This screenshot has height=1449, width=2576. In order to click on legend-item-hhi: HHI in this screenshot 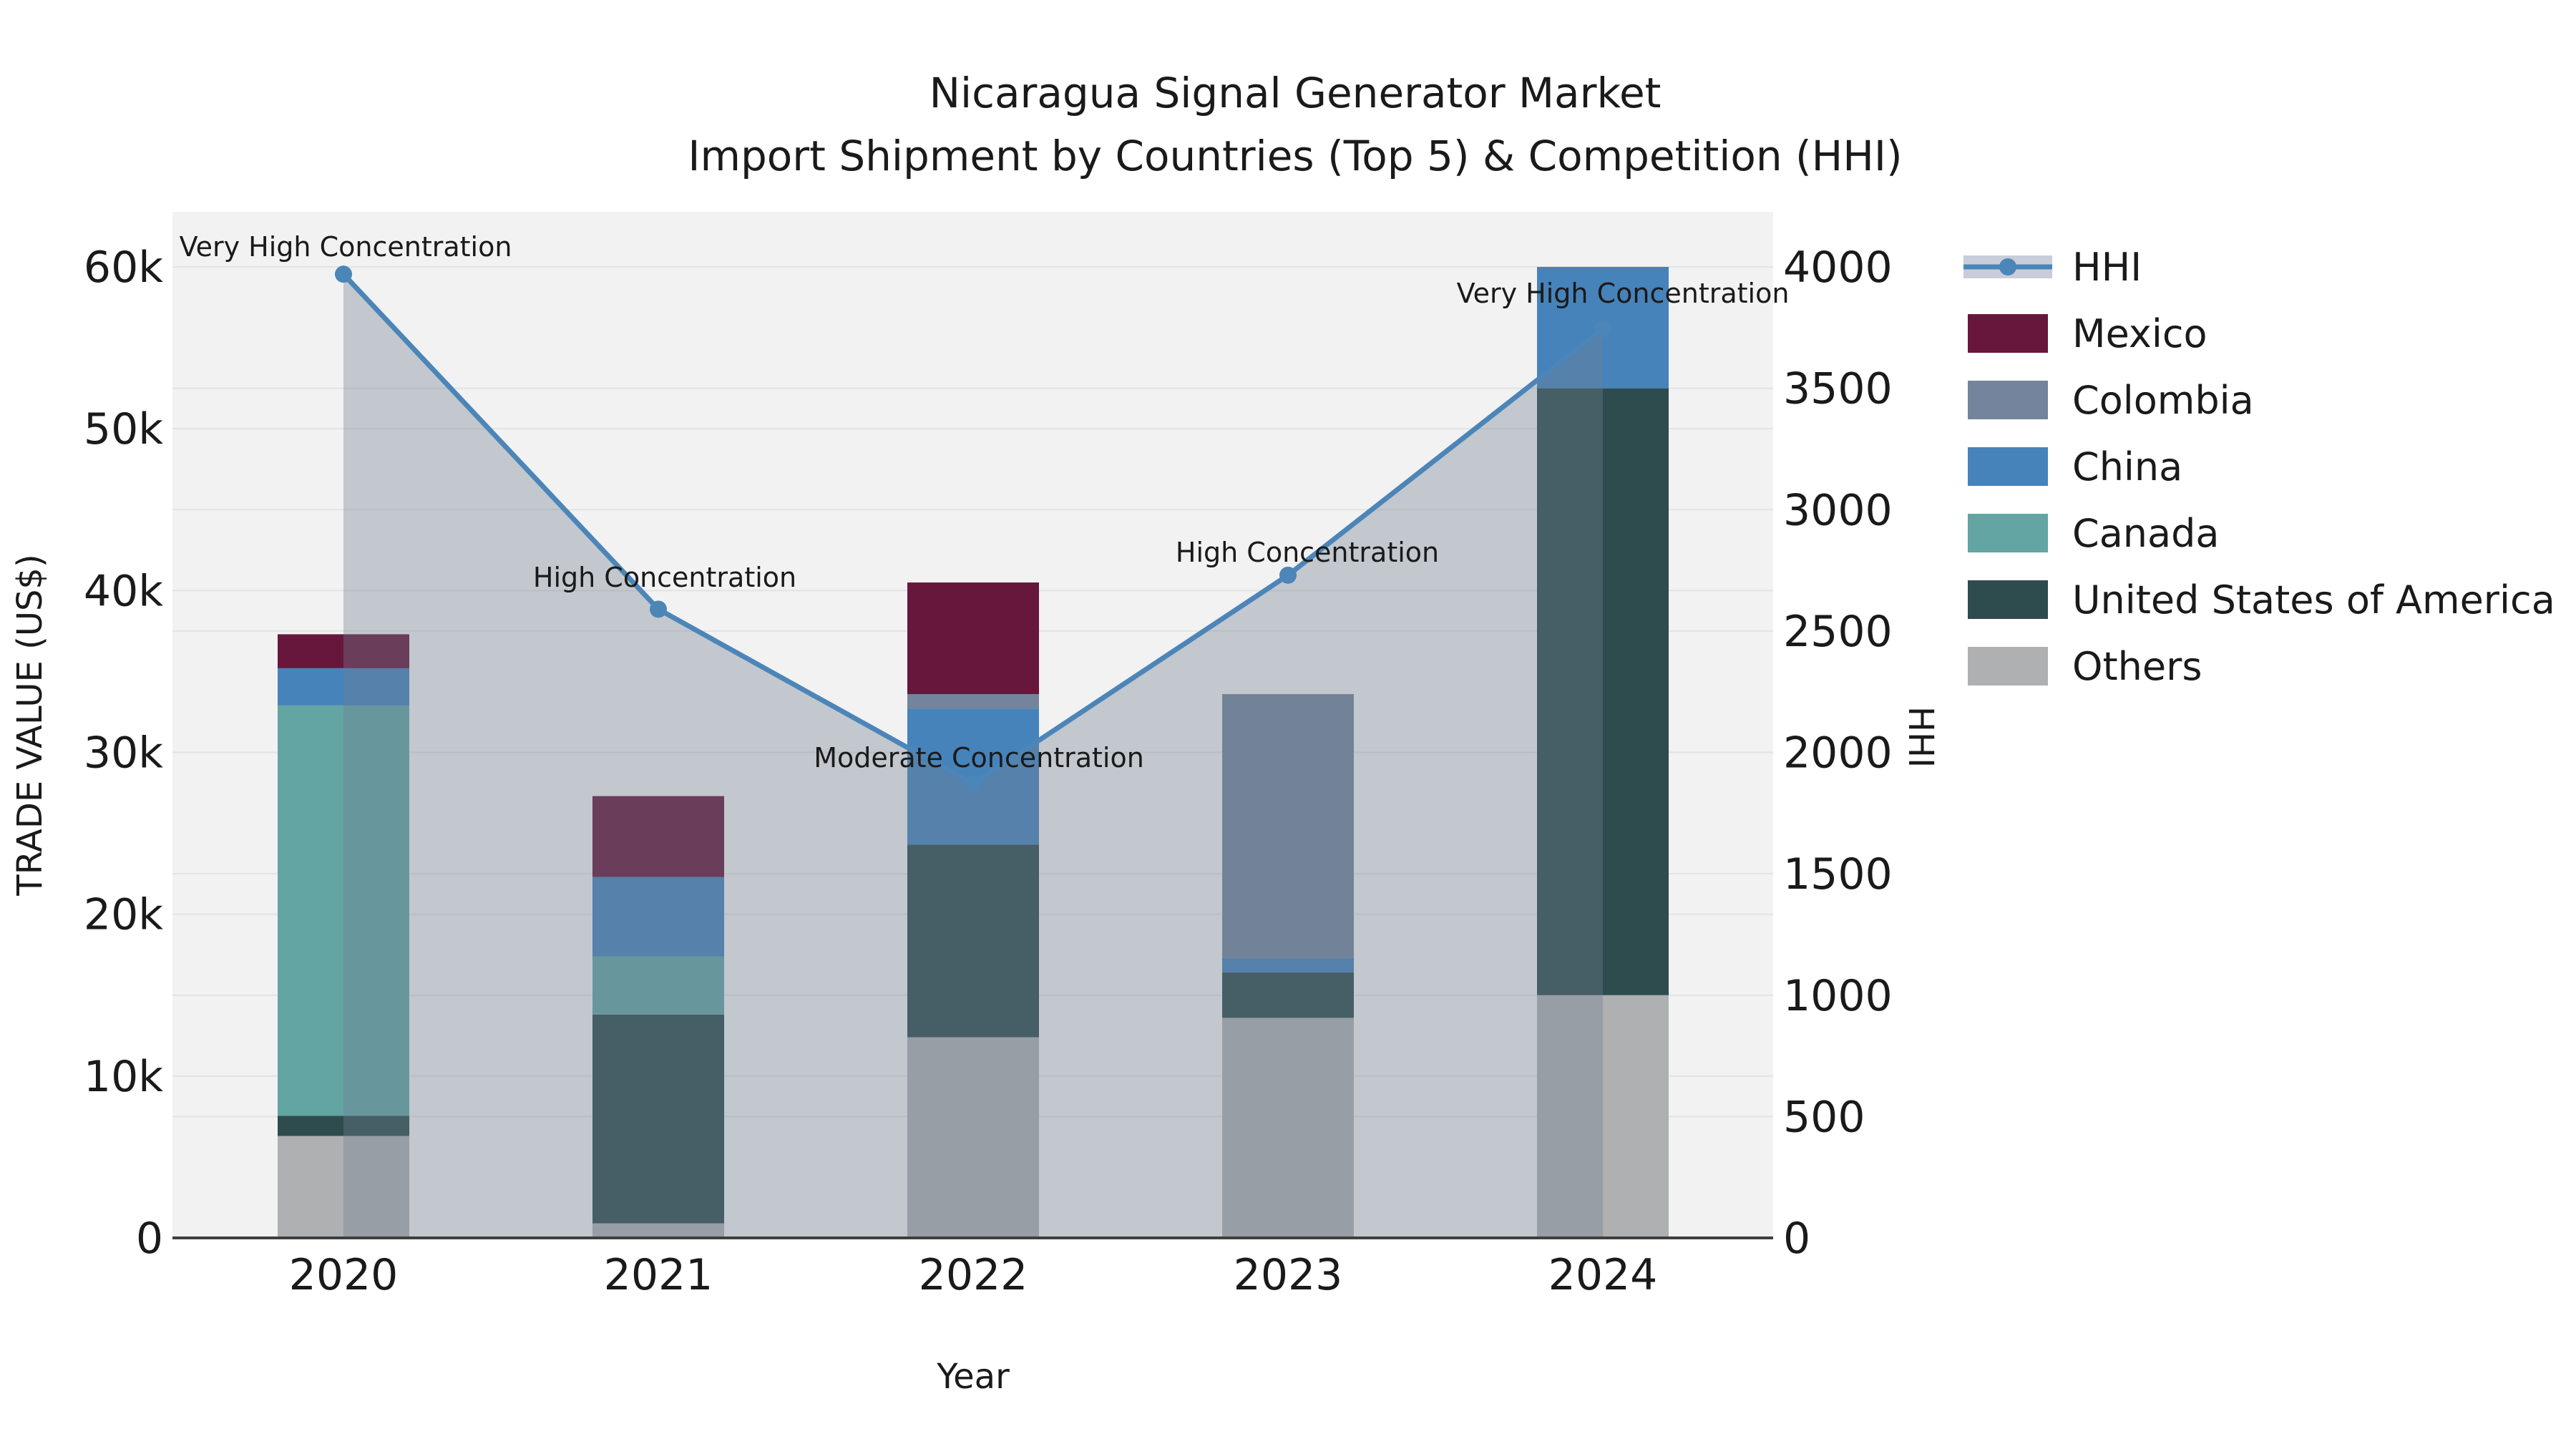, I will do `click(2052, 267)`.